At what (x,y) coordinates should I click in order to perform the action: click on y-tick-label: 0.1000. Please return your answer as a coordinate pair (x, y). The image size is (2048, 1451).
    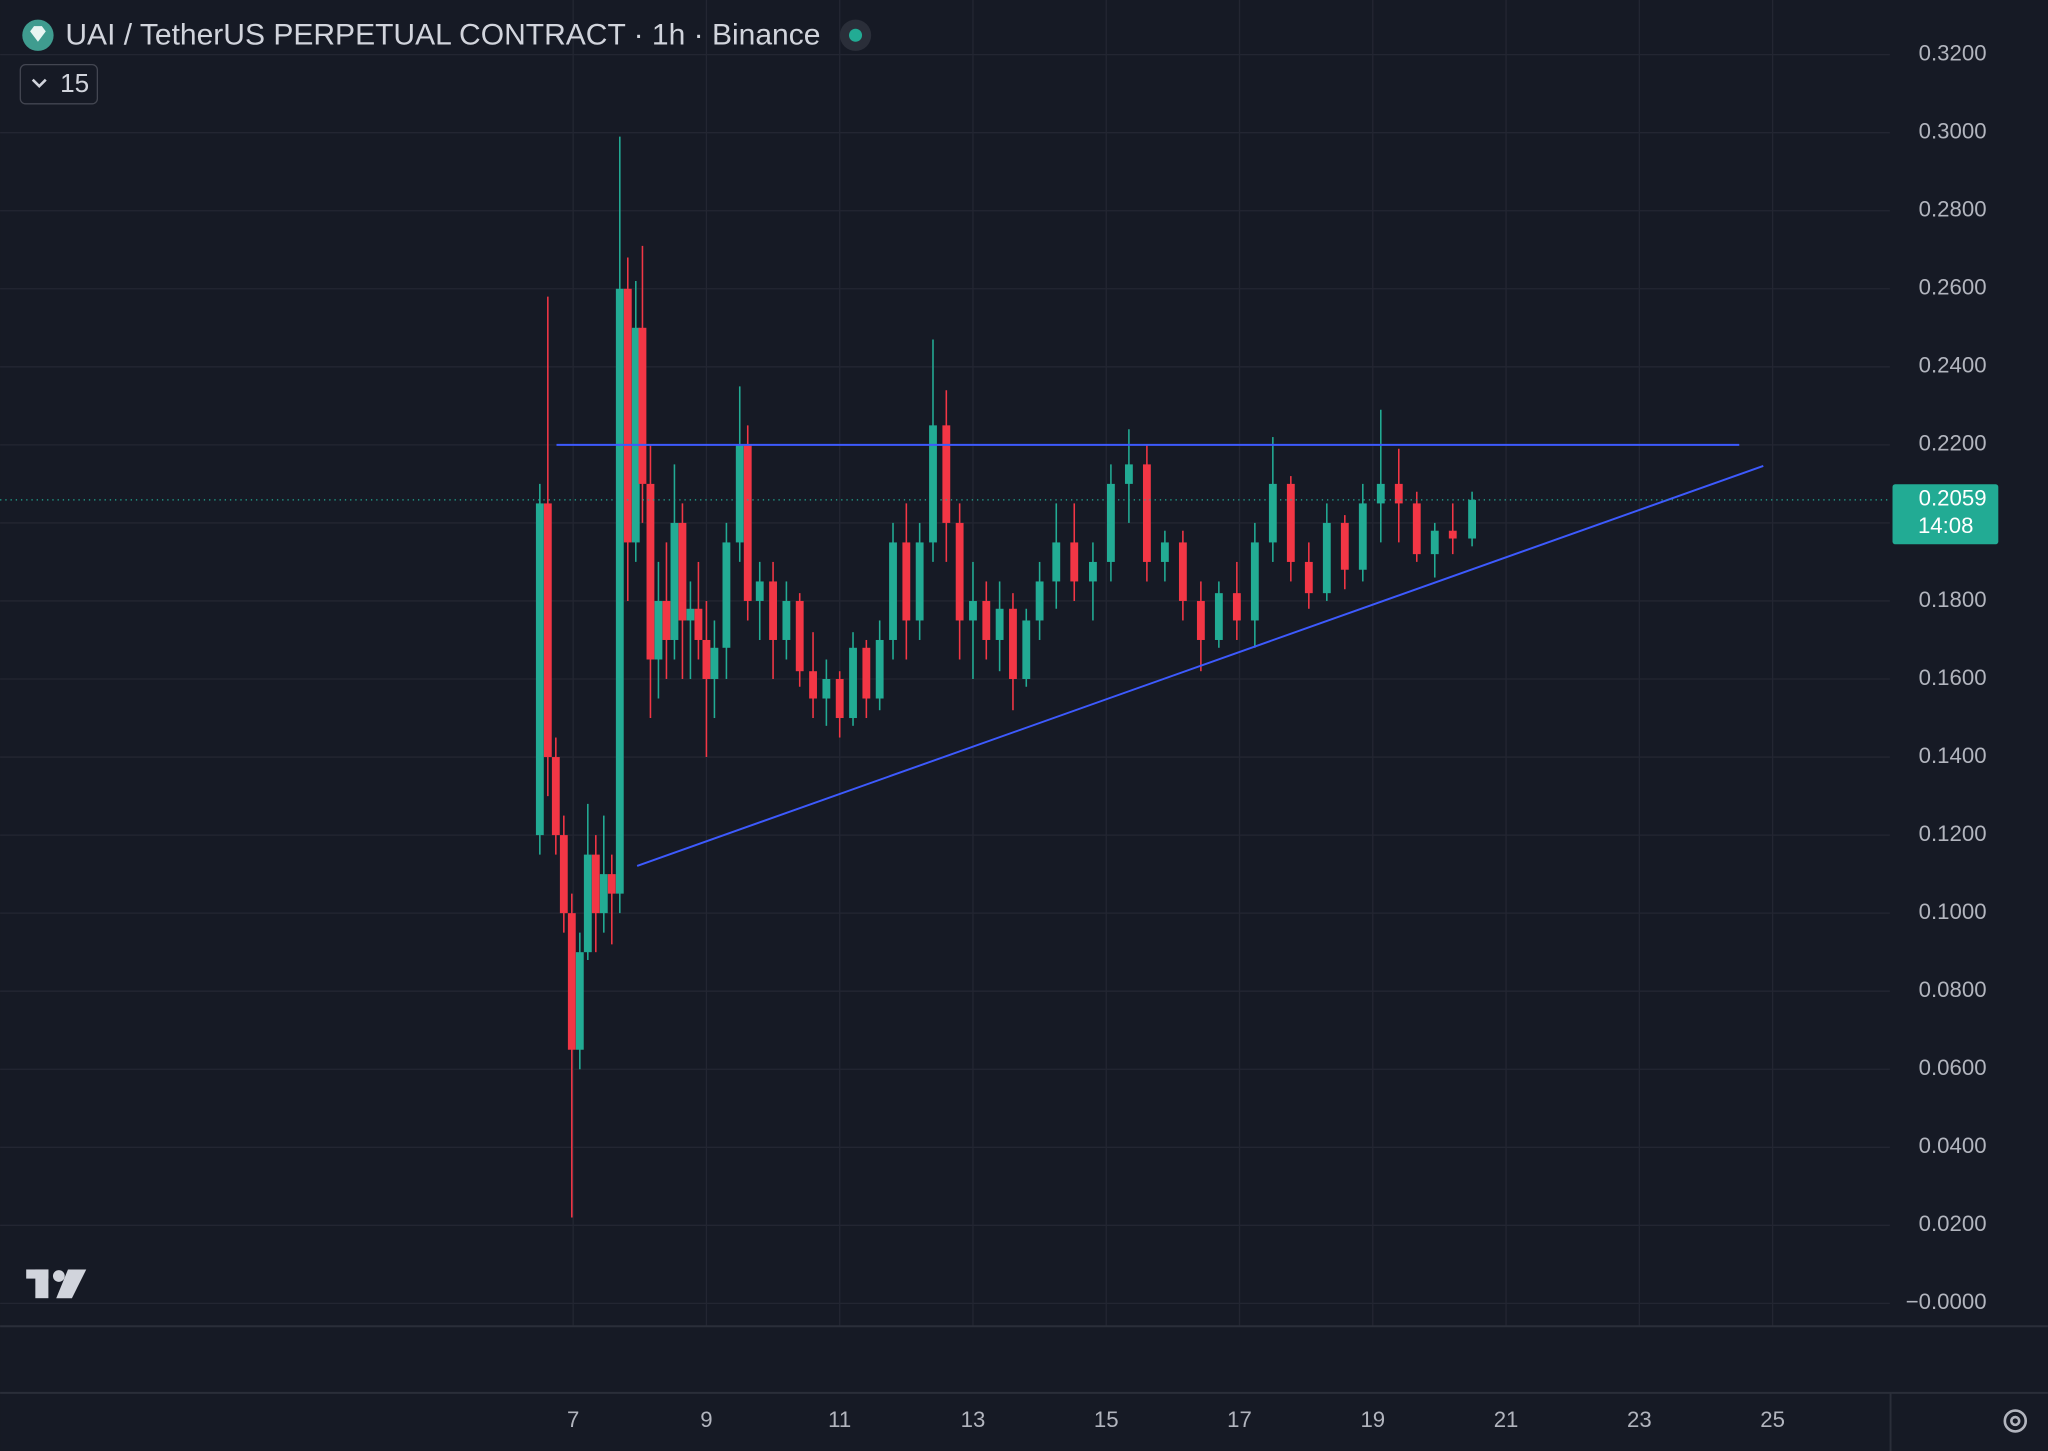
    Looking at the image, I should click on (1953, 911).